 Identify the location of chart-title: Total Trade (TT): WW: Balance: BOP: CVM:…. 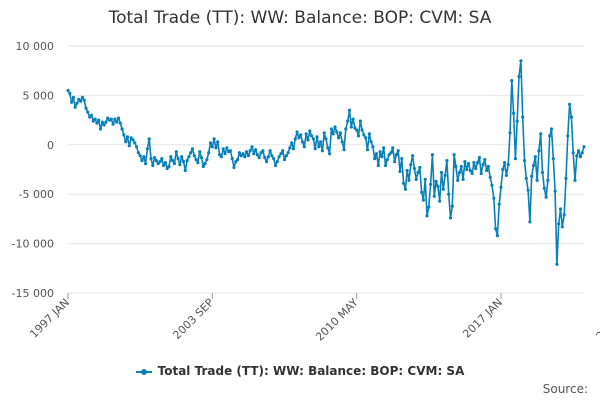
(300, 18).